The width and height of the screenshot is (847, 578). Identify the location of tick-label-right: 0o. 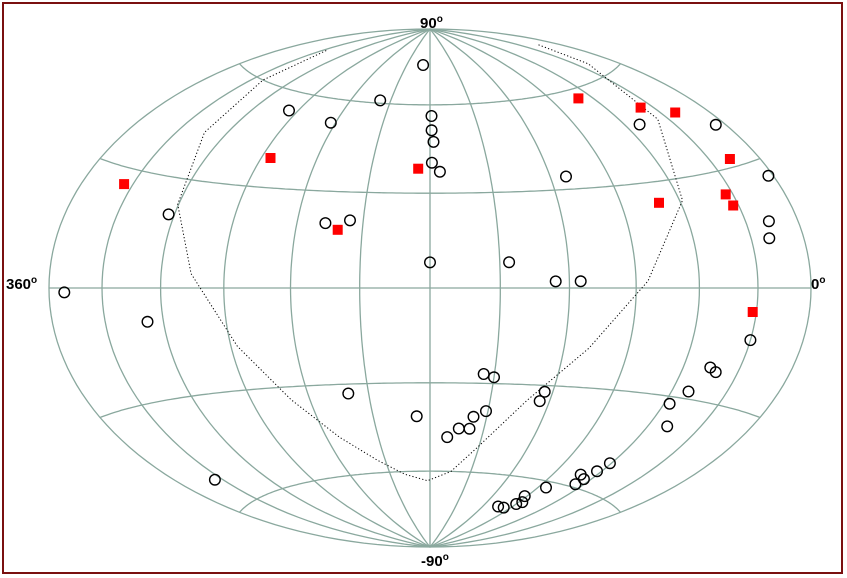
(818, 284).